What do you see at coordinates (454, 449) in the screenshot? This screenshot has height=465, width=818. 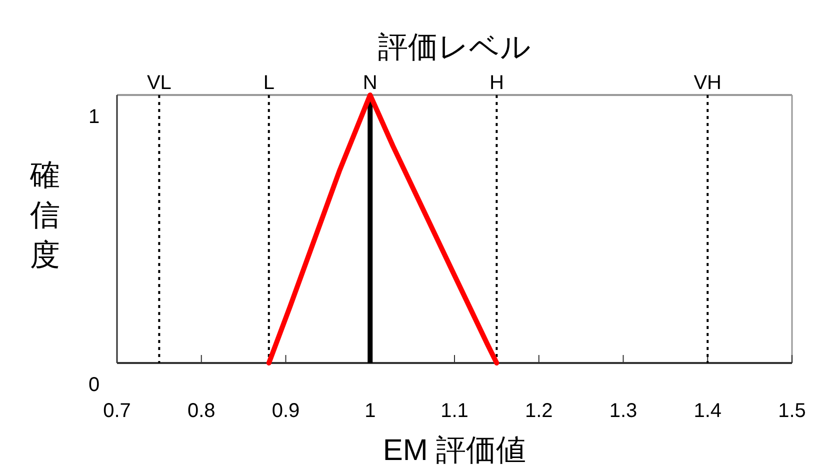 I see `x-axis-title: EM 評価値` at bounding box center [454, 449].